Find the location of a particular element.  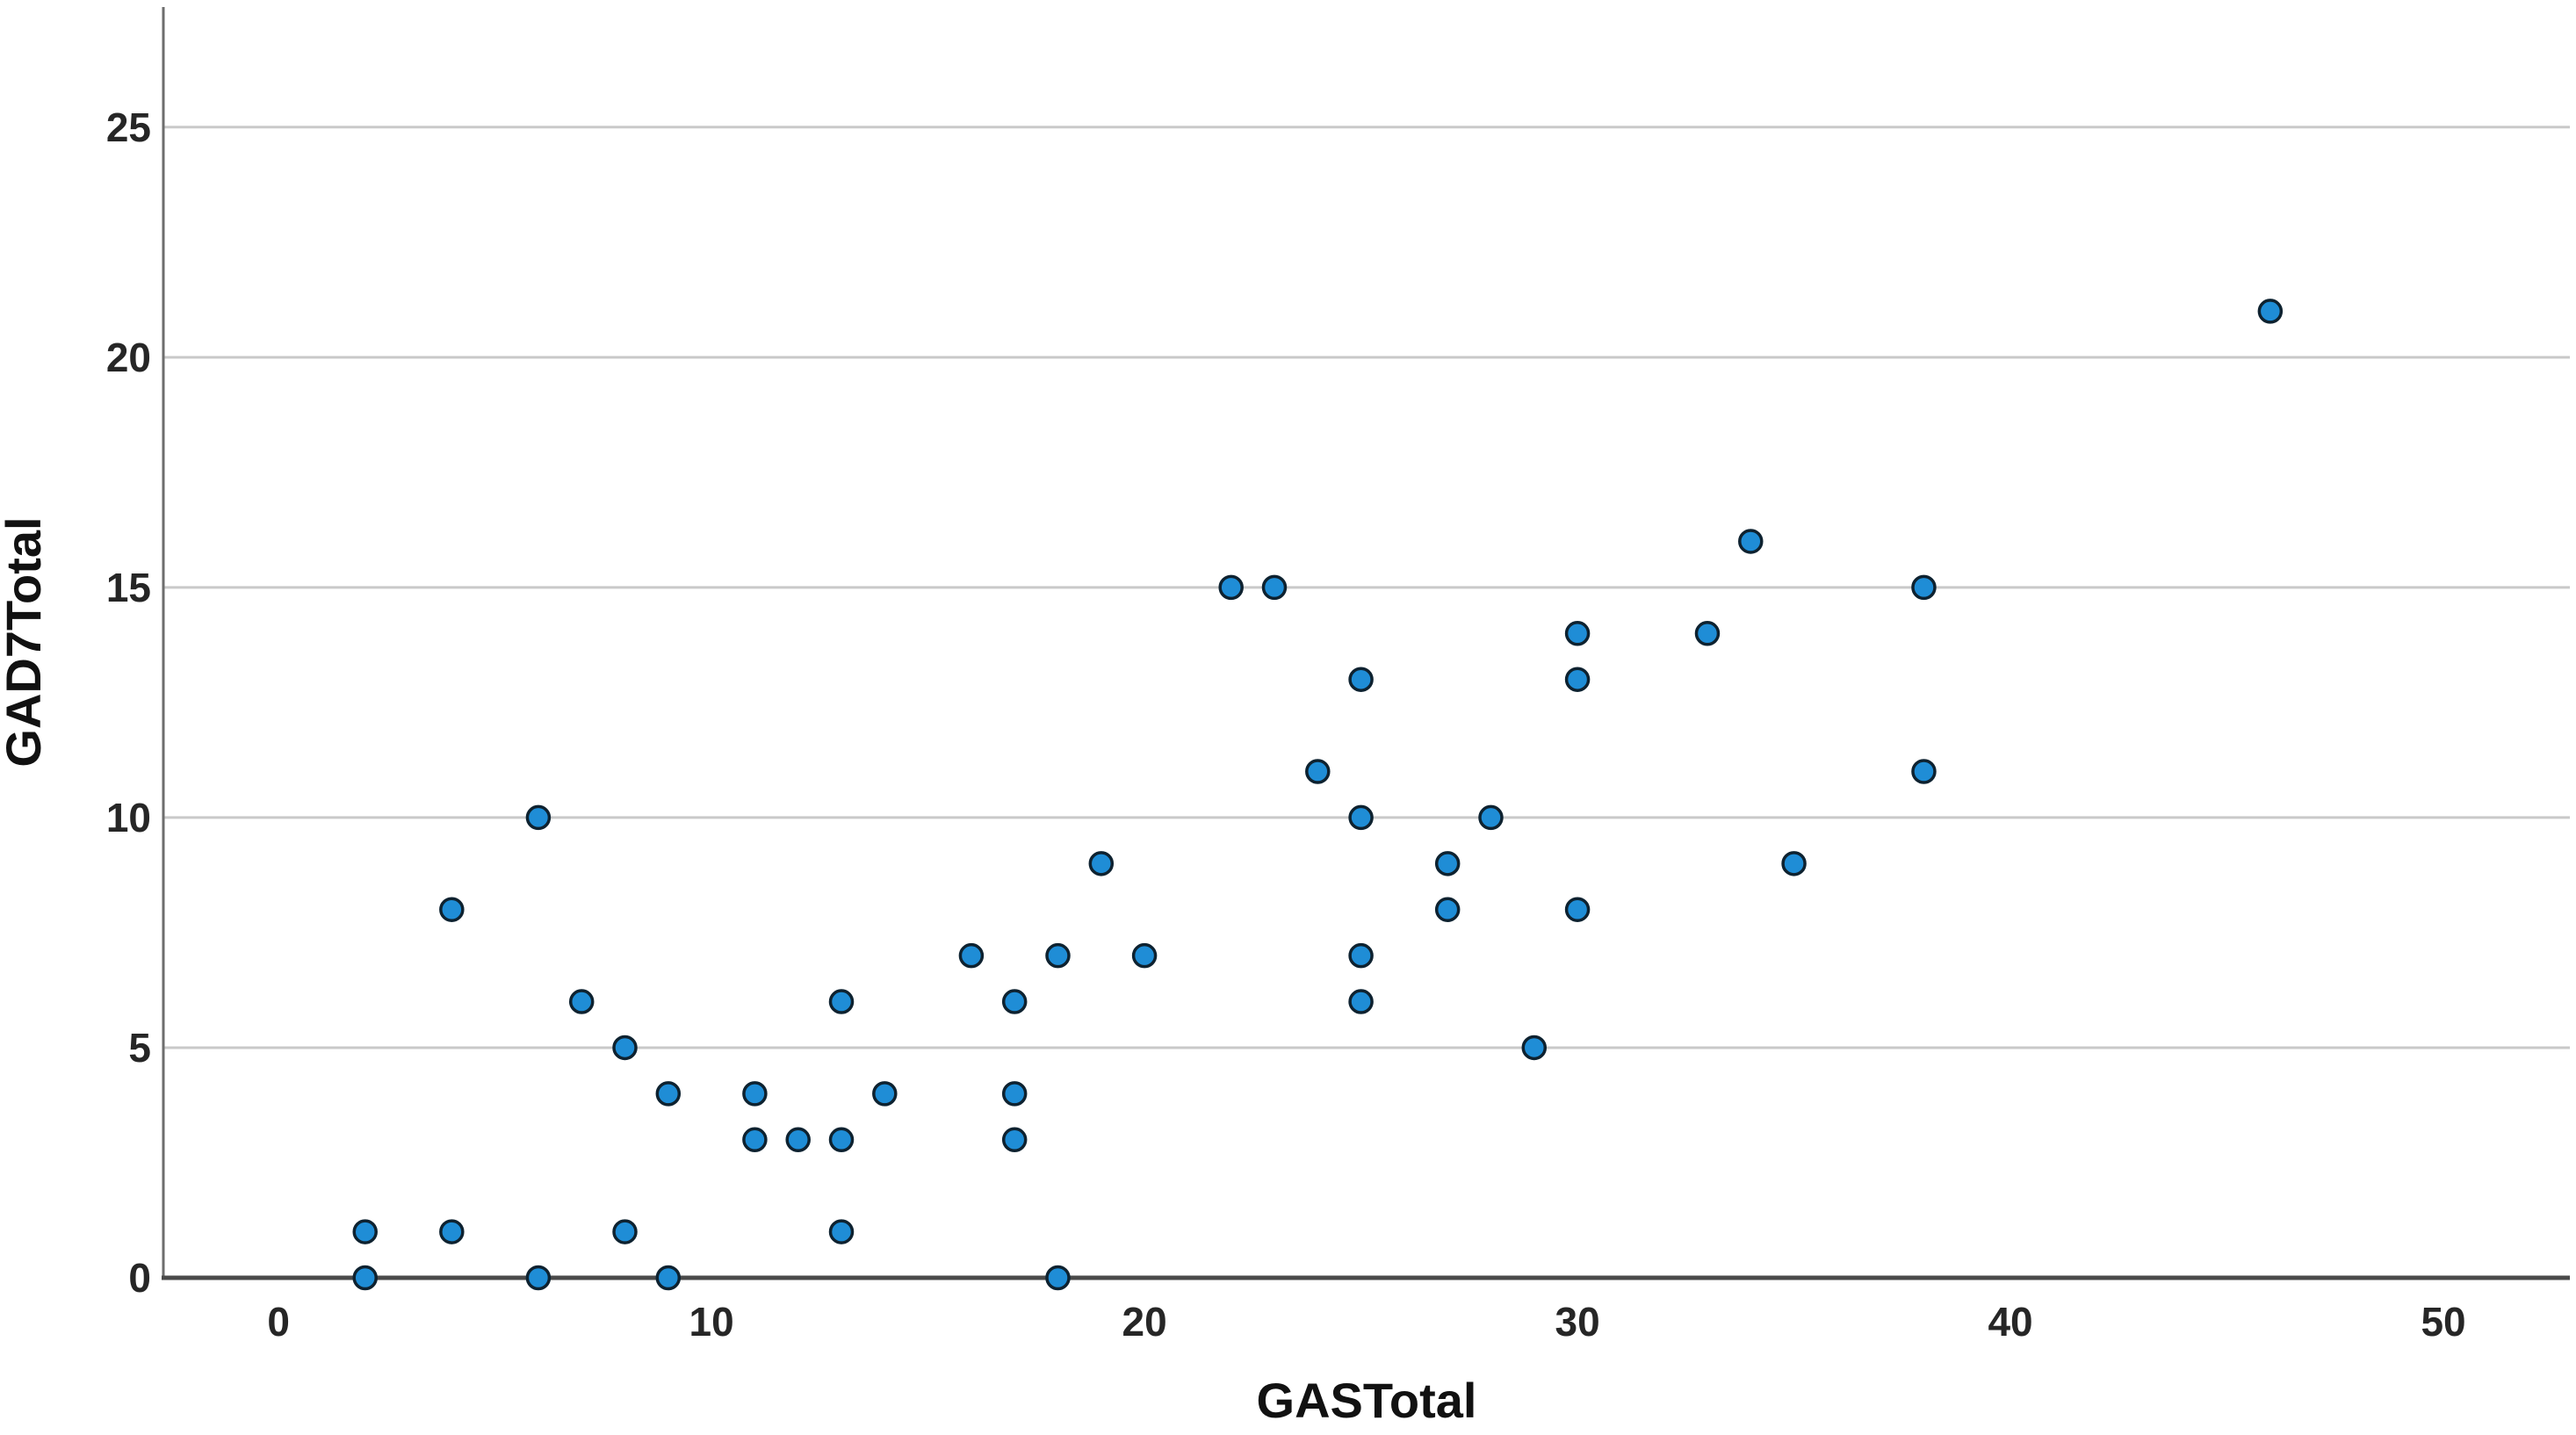

y-tick-label-10: 10 is located at coordinates (128, 817).